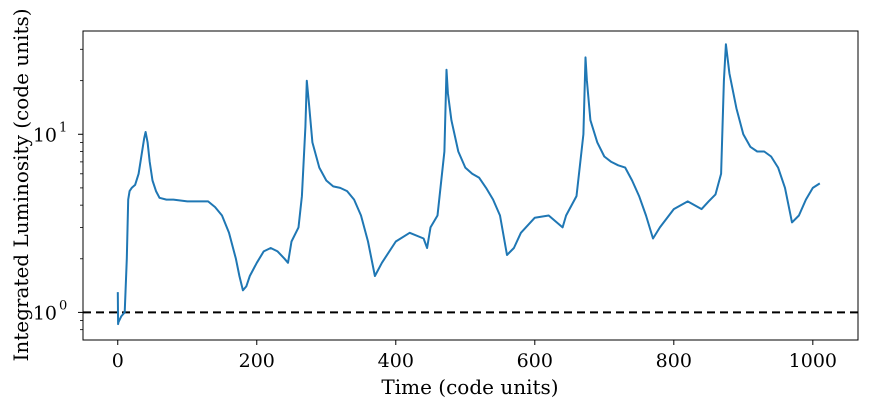 This screenshot has height=410, width=870. What do you see at coordinates (474, 356) in the screenshot?
I see `x-axis-ticks: 0 200 400 600 800 1000` at bounding box center [474, 356].